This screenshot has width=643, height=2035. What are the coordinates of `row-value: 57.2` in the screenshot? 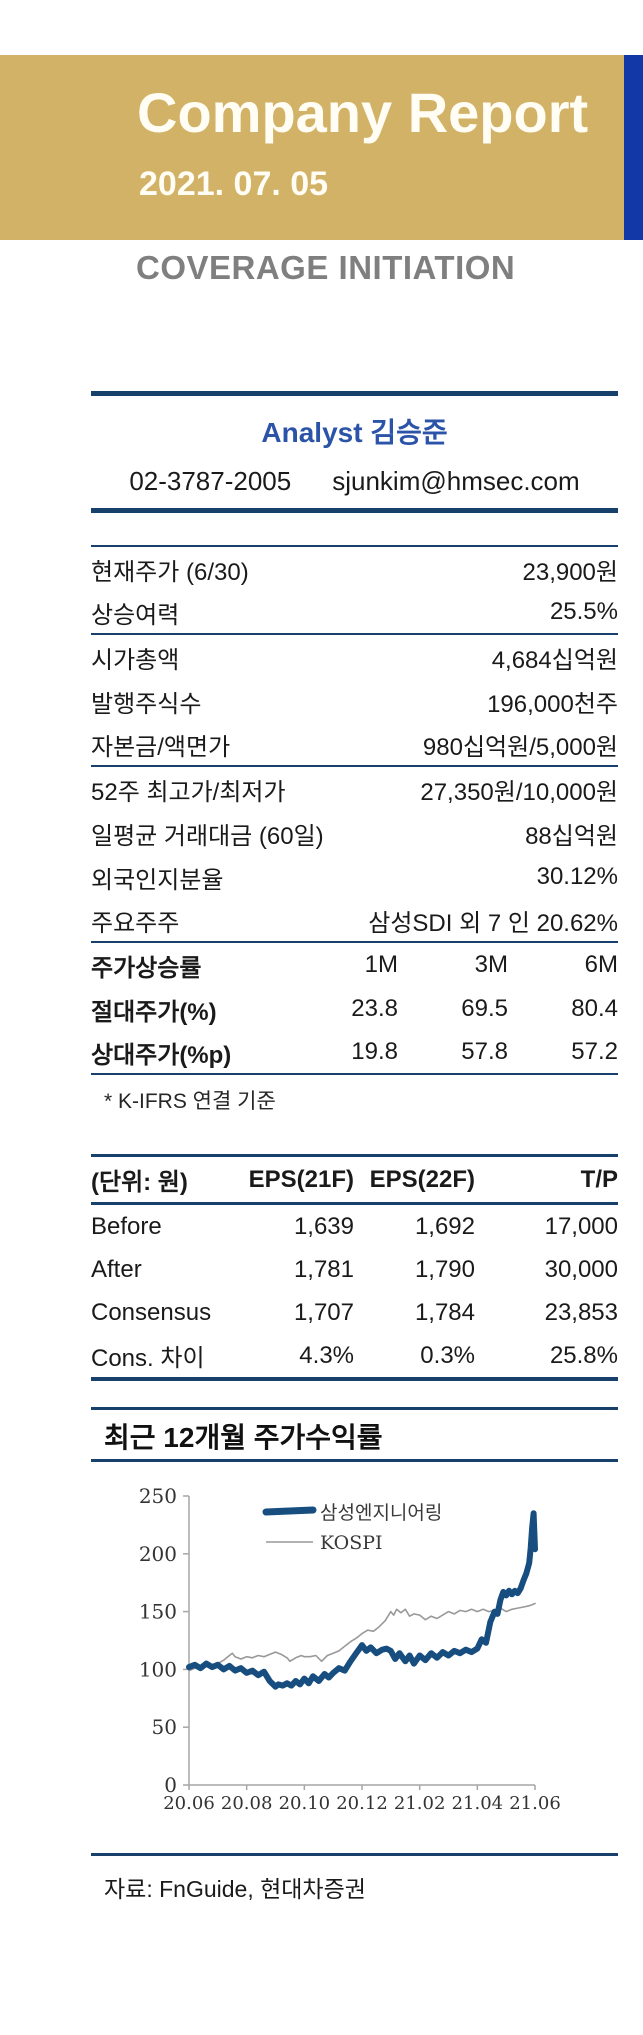 It's located at (594, 1051).